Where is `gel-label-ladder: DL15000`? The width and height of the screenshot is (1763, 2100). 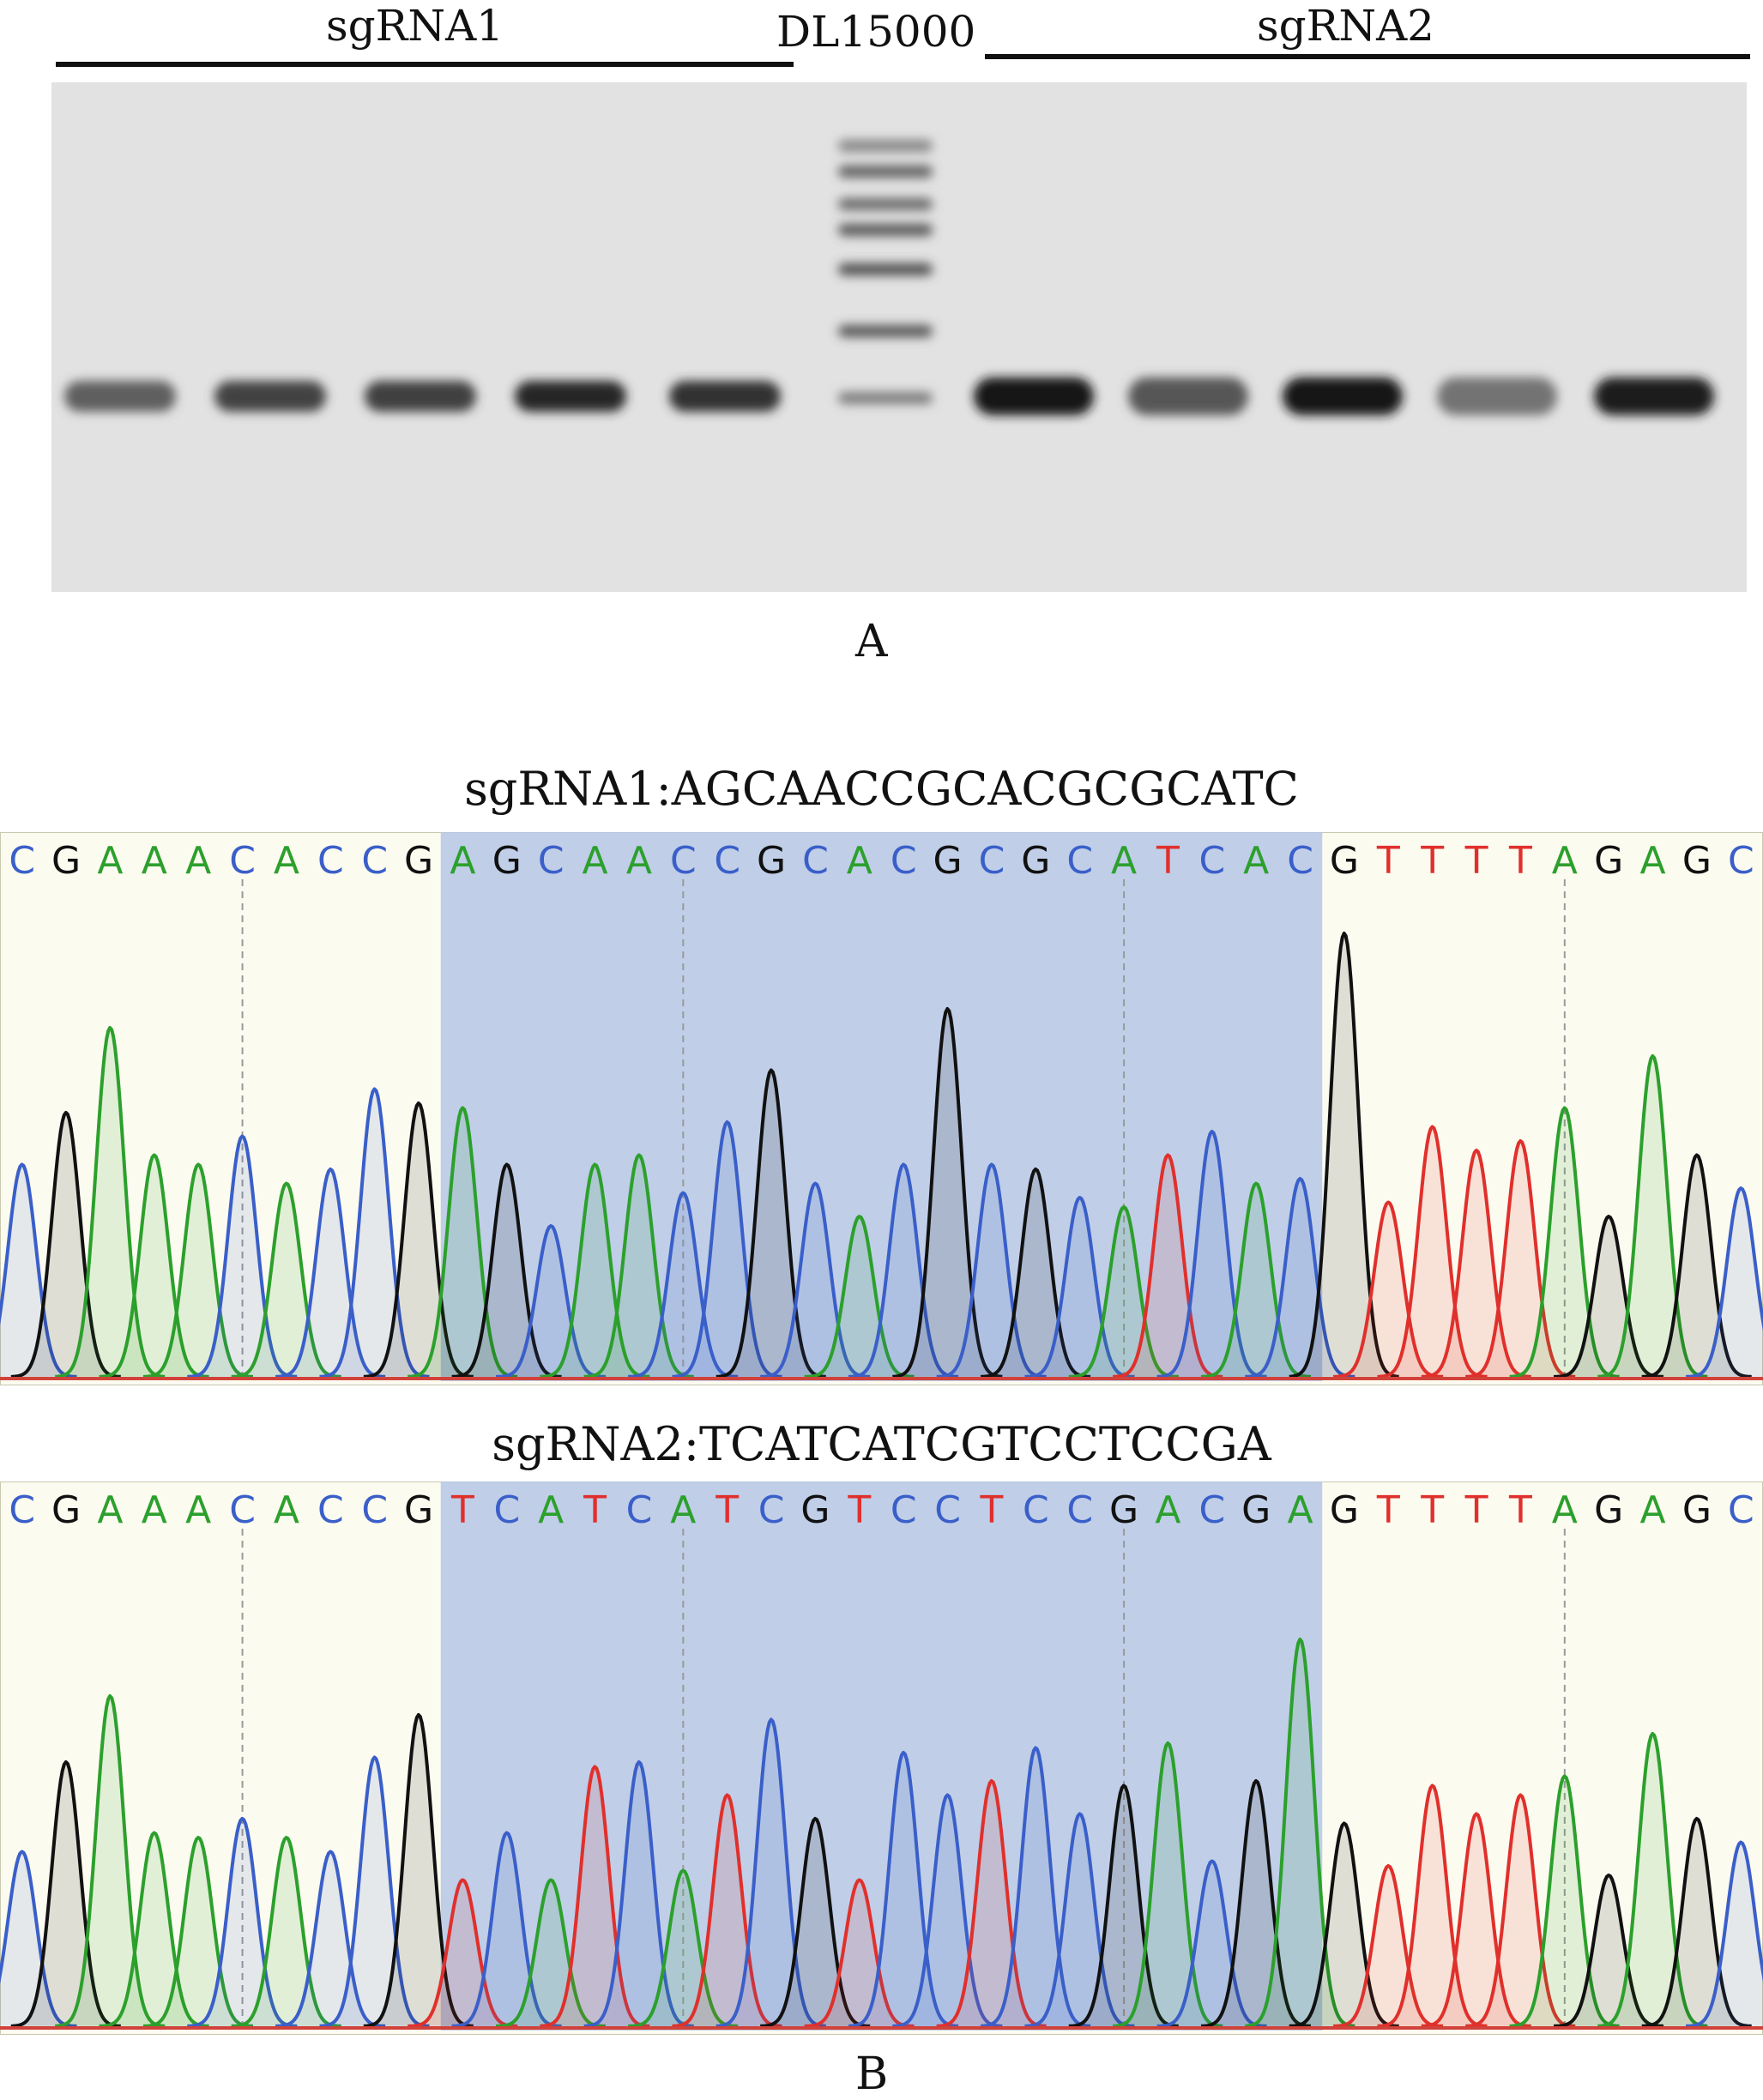
gel-label-ladder: DL15000 is located at coordinates (876, 32).